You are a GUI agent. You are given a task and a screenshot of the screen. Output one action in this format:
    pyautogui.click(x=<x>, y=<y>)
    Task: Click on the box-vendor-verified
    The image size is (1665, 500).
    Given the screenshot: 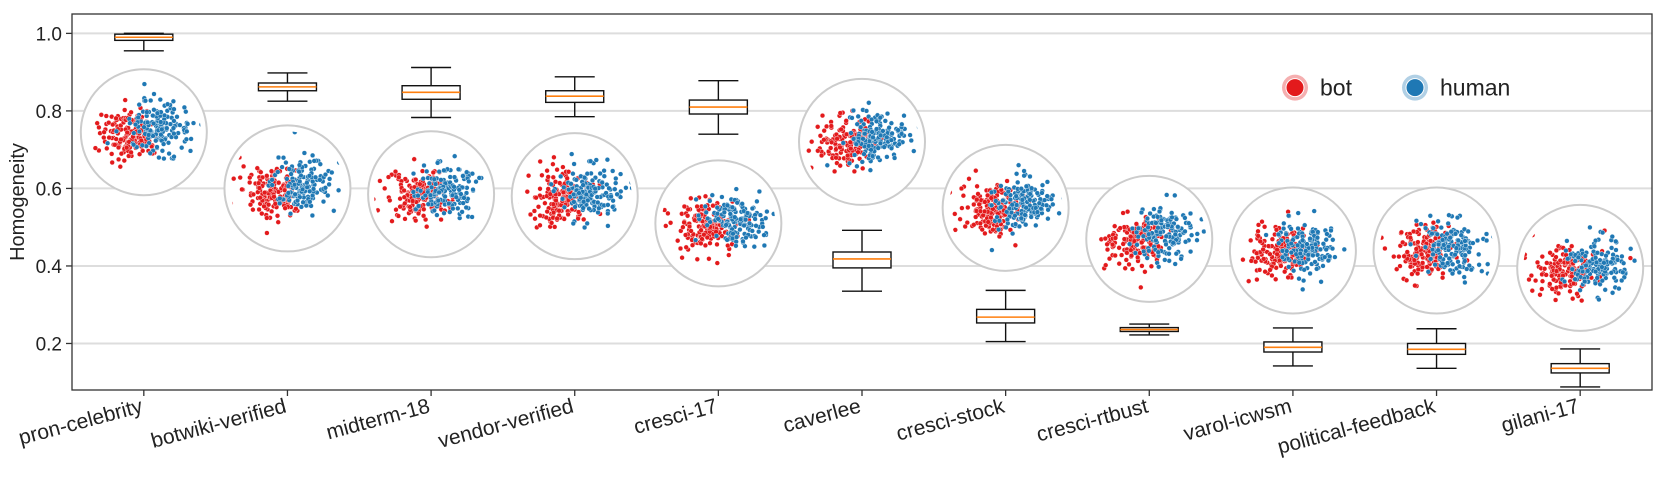 What is the action you would take?
    pyautogui.click(x=575, y=97)
    